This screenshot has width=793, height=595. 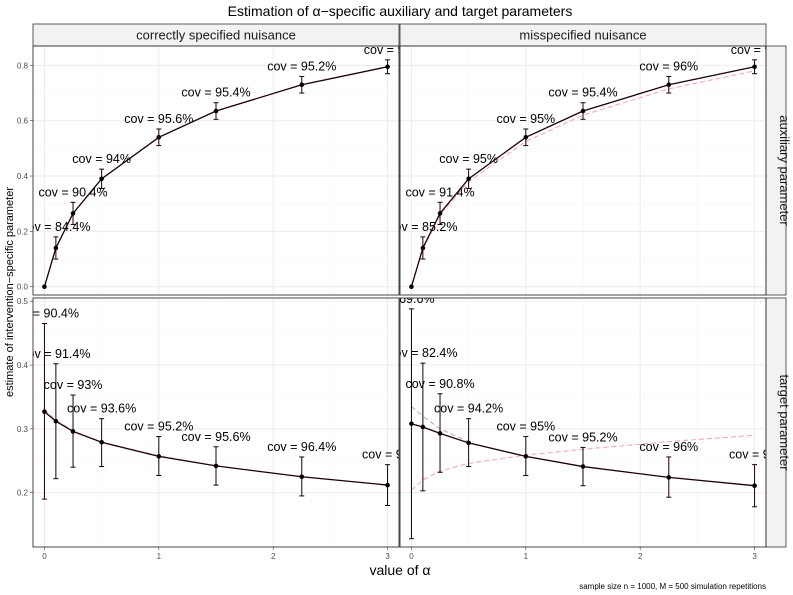 What do you see at coordinates (216, 35) in the screenshot?
I see `facet-strip-column-label: correctly specified nuisance` at bounding box center [216, 35].